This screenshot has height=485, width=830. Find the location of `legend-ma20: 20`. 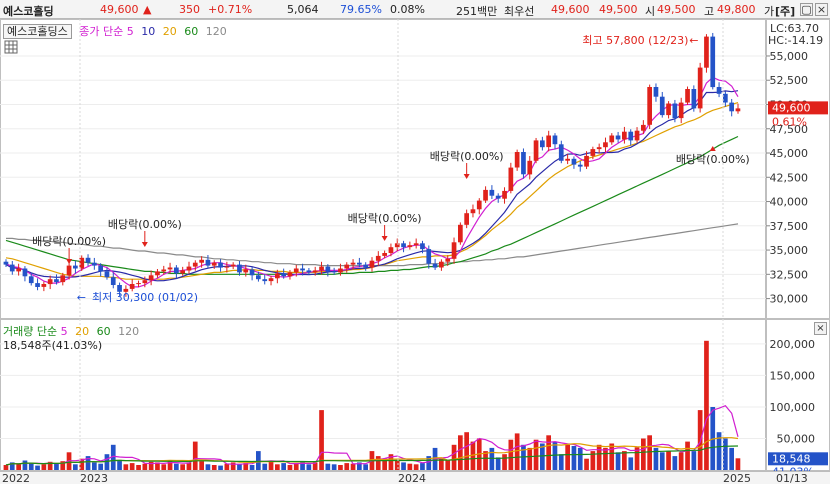

legend-ma20: 20 is located at coordinates (169, 31).